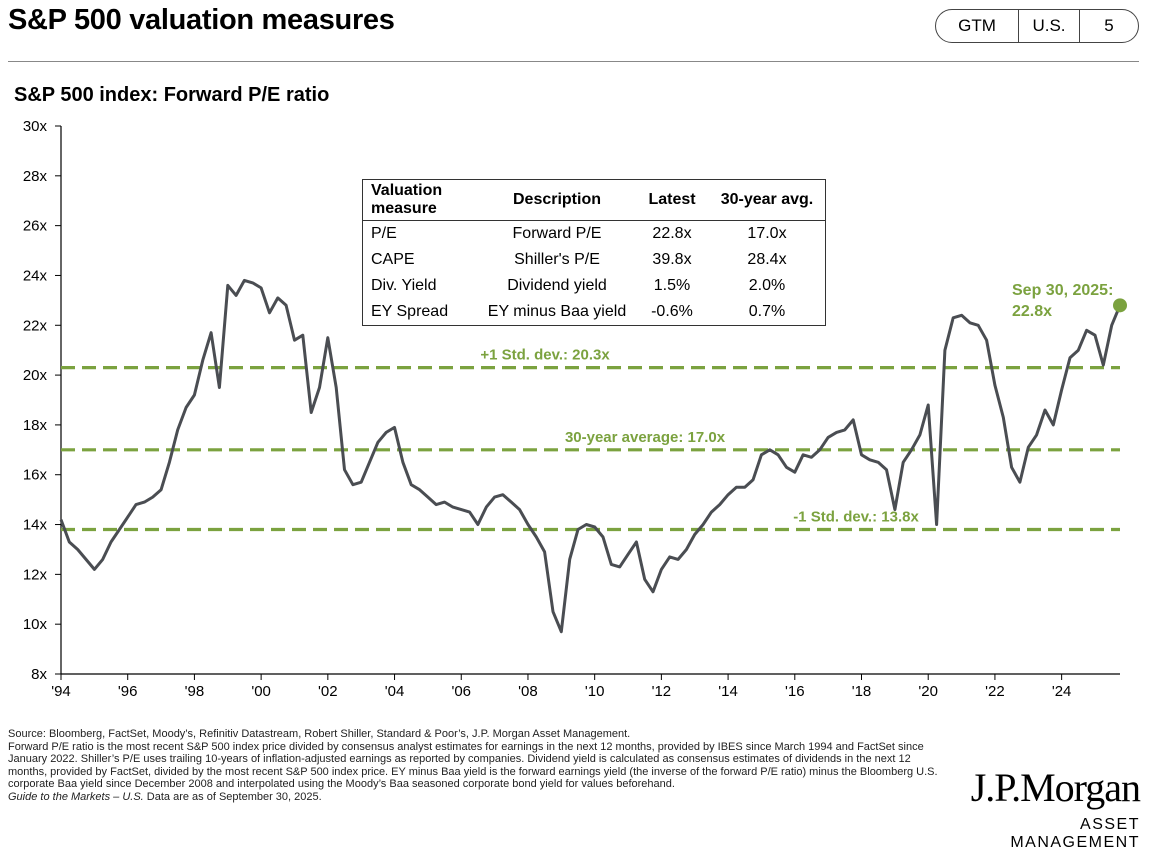 The height and width of the screenshot is (852, 1151). What do you see at coordinates (420, 200) in the screenshot?
I see `table-header-measure: Valuation measure` at bounding box center [420, 200].